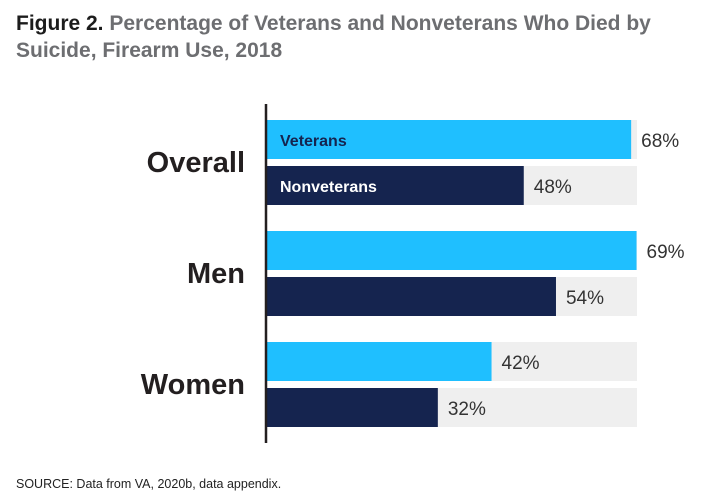 This screenshot has width=728, height=498. Describe the element at coordinates (553, 187) in the screenshot. I see `value-label-overall-nonveterans: 48%` at that location.